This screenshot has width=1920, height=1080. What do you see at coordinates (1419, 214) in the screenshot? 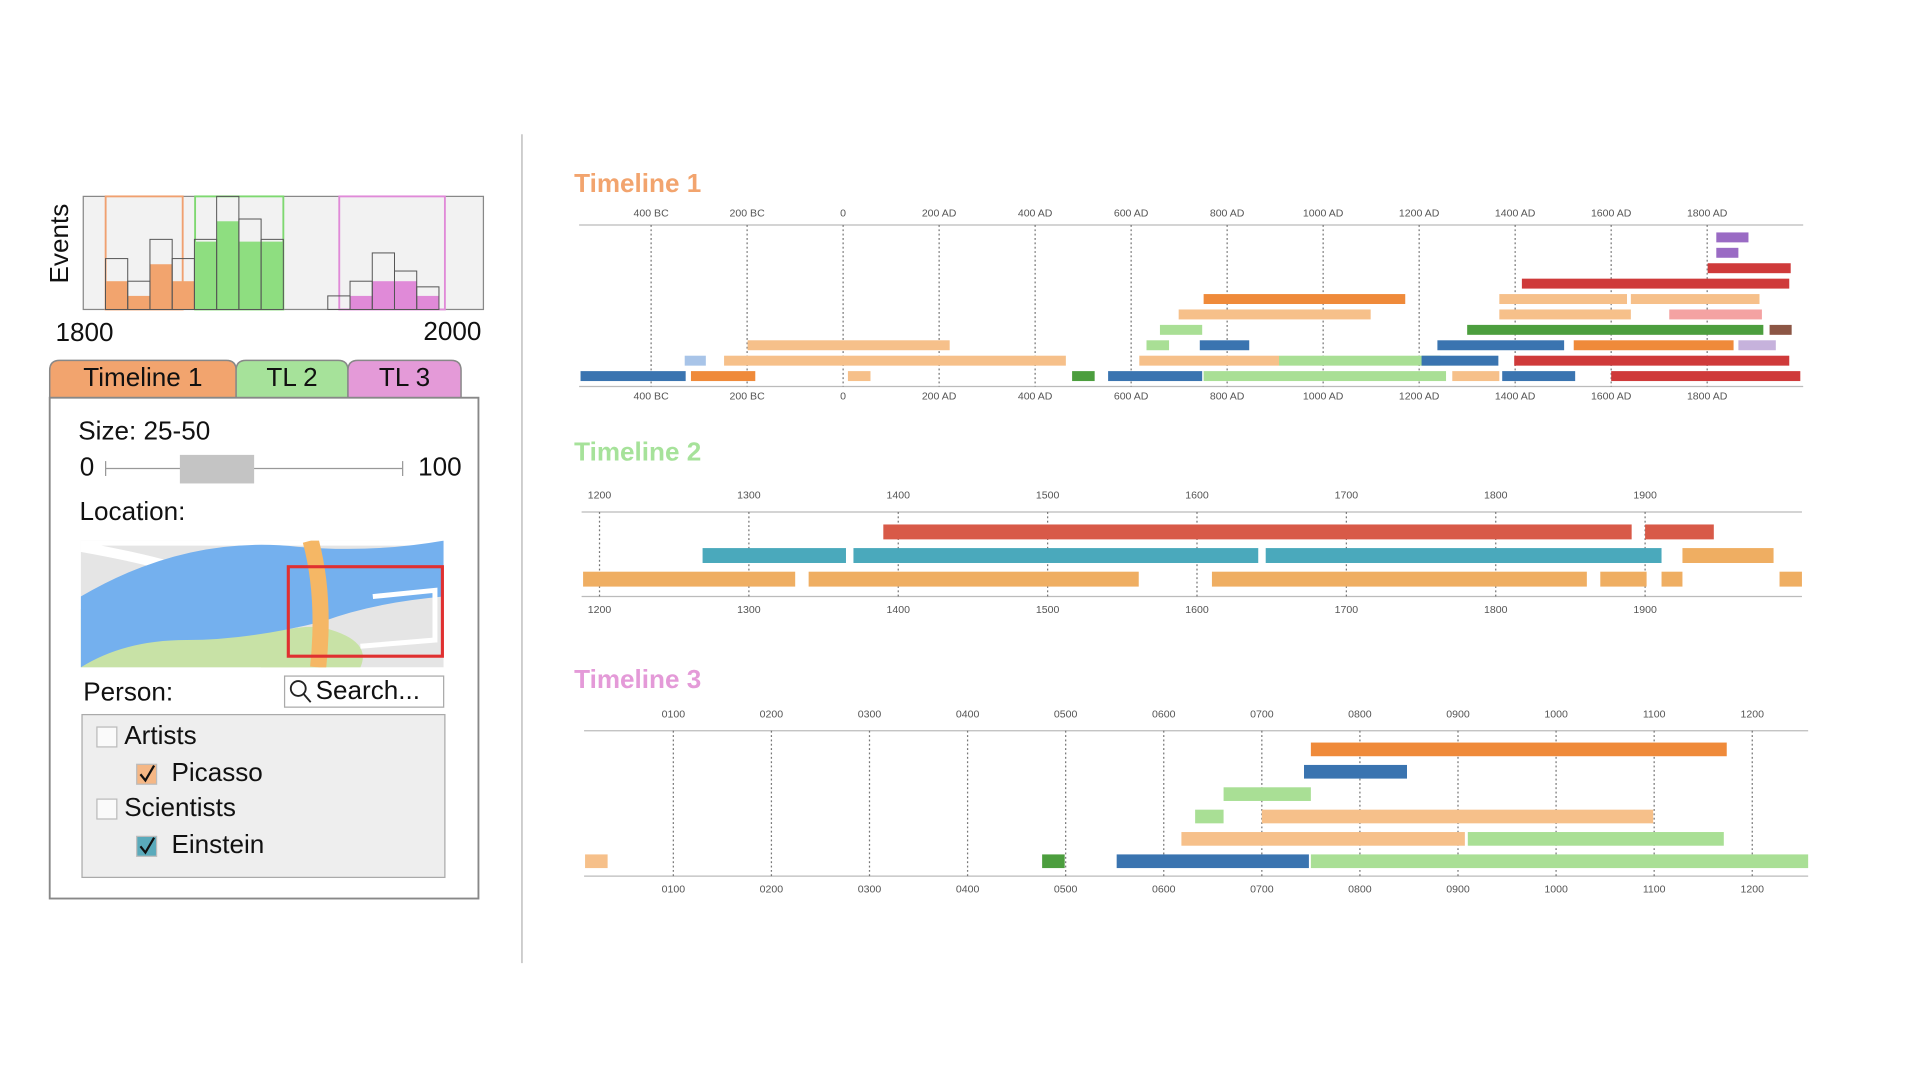
I see `x-tick-label: 1200 AD` at bounding box center [1419, 214].